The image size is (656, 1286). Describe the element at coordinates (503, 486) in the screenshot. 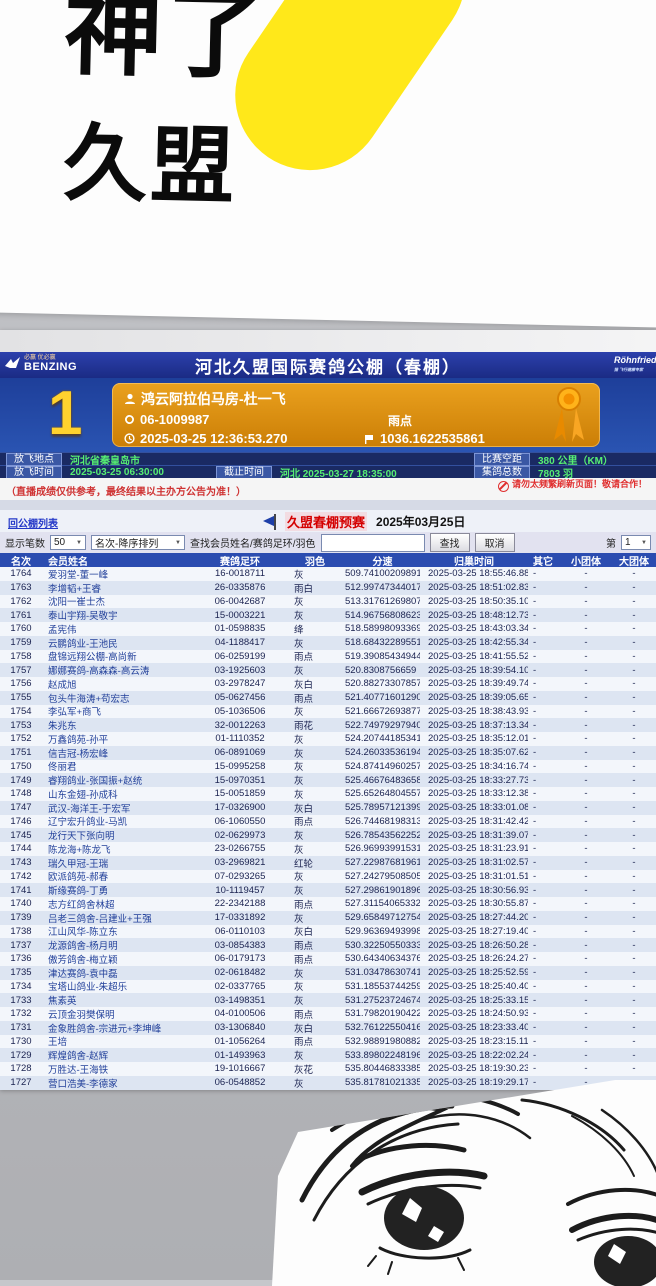

I see `prohibited-icon` at that location.